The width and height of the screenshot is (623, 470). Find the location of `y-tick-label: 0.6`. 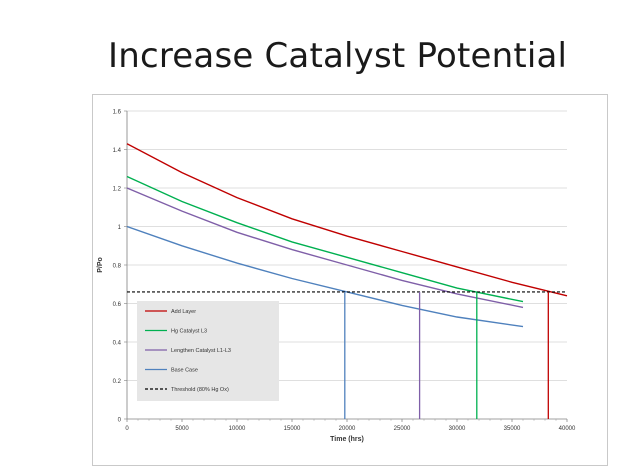

y-tick-label: 0.6 is located at coordinates (117, 305).